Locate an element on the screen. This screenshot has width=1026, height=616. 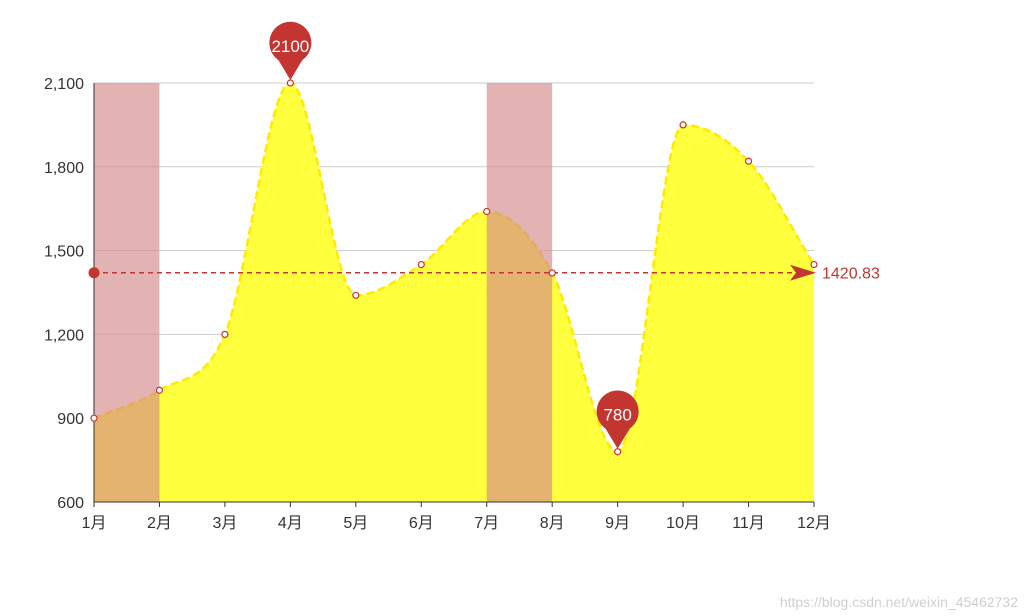
y-tick-label: 1,500 is located at coordinates (64, 252).